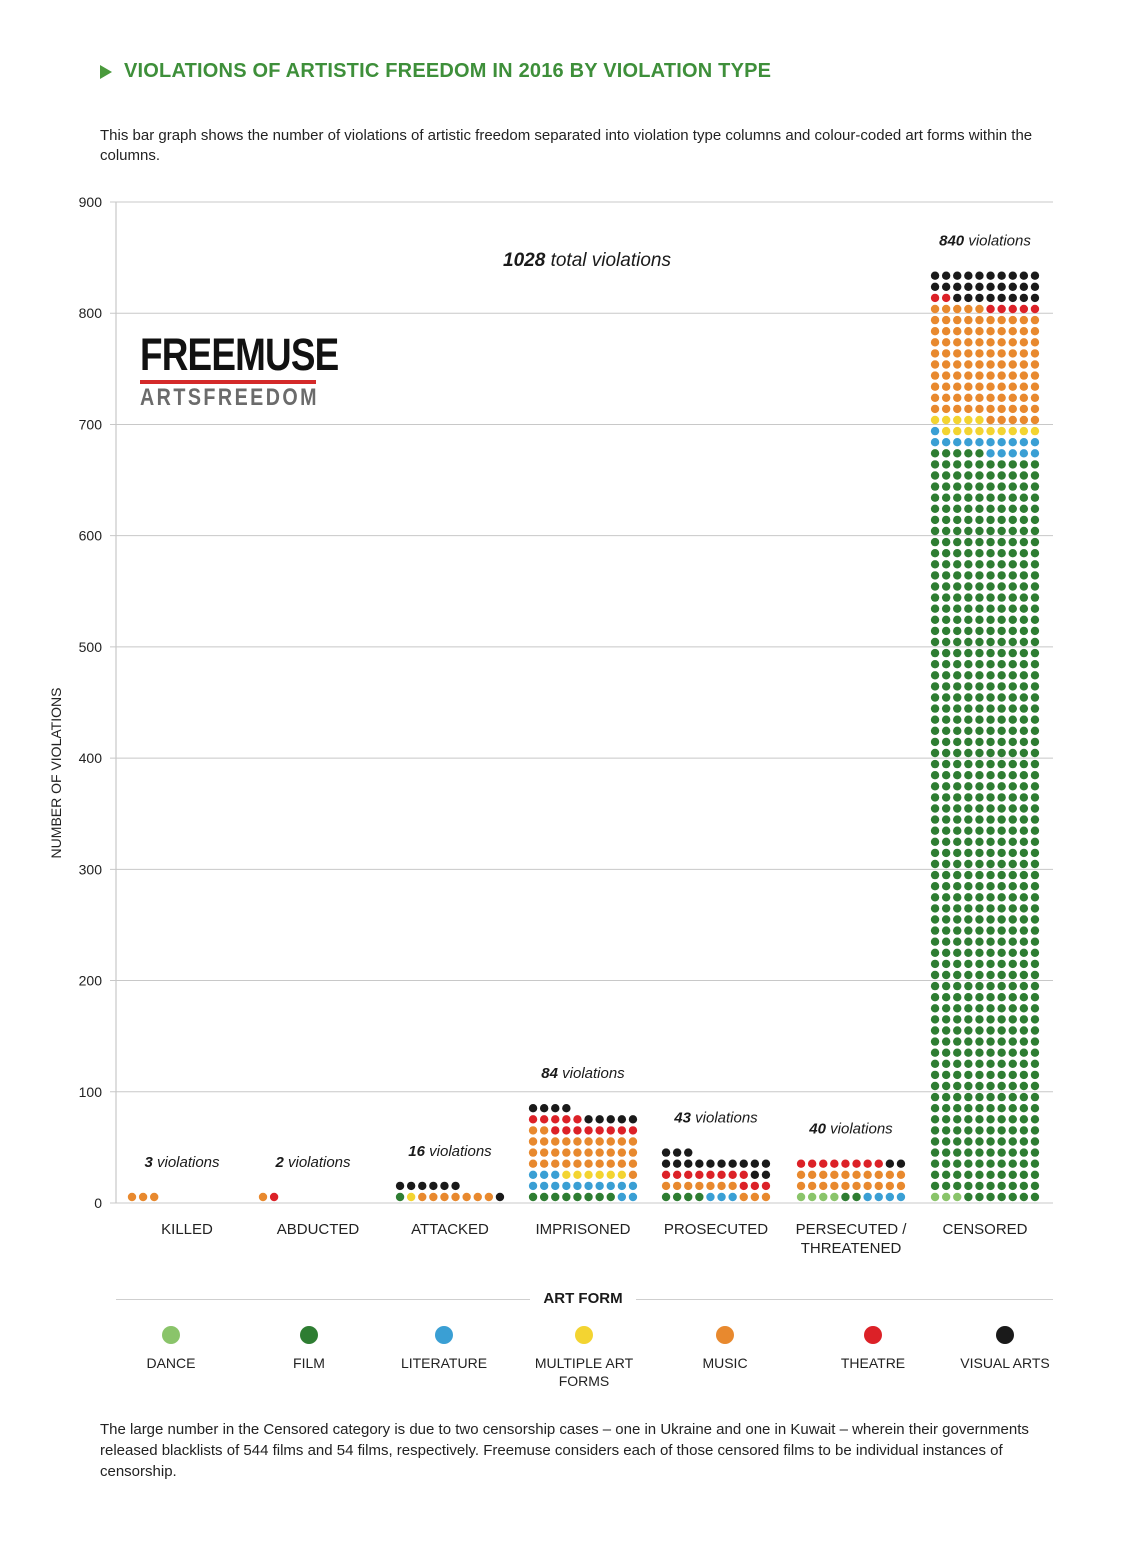 Image resolution: width=1122 pixels, height=1547 pixels. Describe the element at coordinates (724, 1118) in the screenshot. I see `column-total-suffix: violations` at that location.